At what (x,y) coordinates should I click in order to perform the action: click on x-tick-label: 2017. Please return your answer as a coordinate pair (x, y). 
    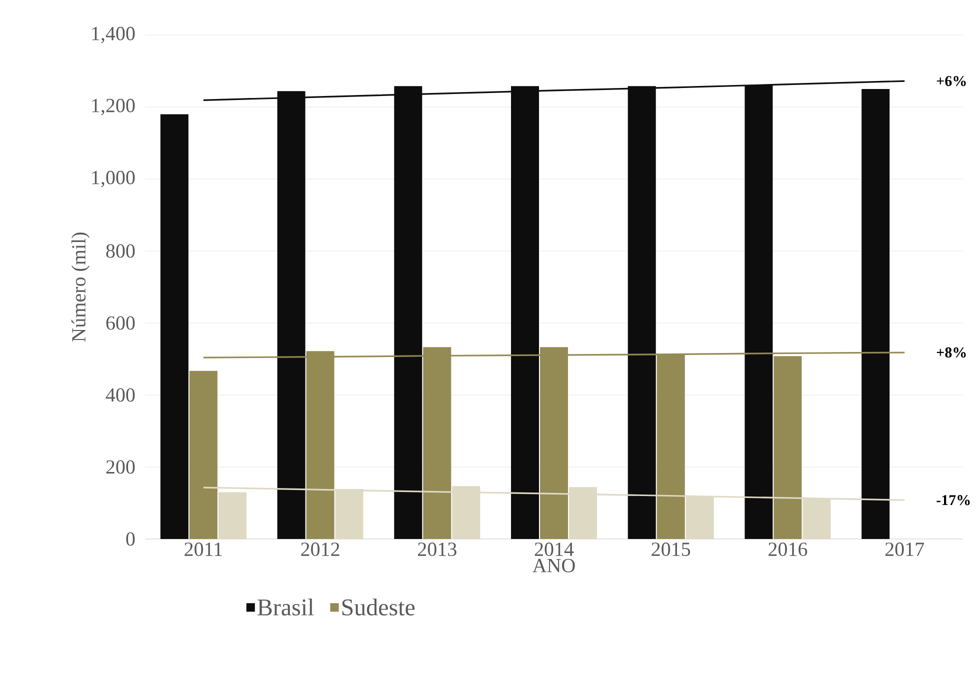
    Looking at the image, I should click on (904, 549).